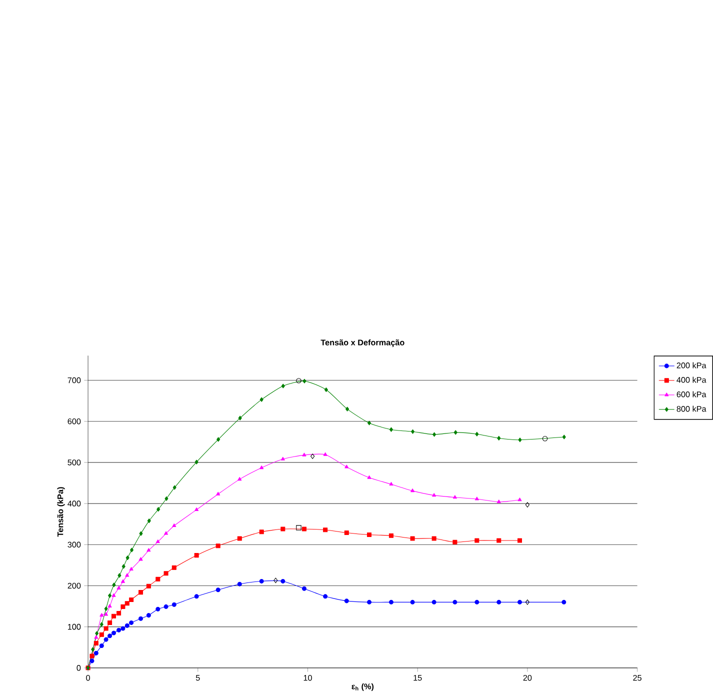 The height and width of the screenshot is (694, 713). What do you see at coordinates (362, 343) in the screenshot?
I see `chart-title: Tensão x Deformação` at bounding box center [362, 343].